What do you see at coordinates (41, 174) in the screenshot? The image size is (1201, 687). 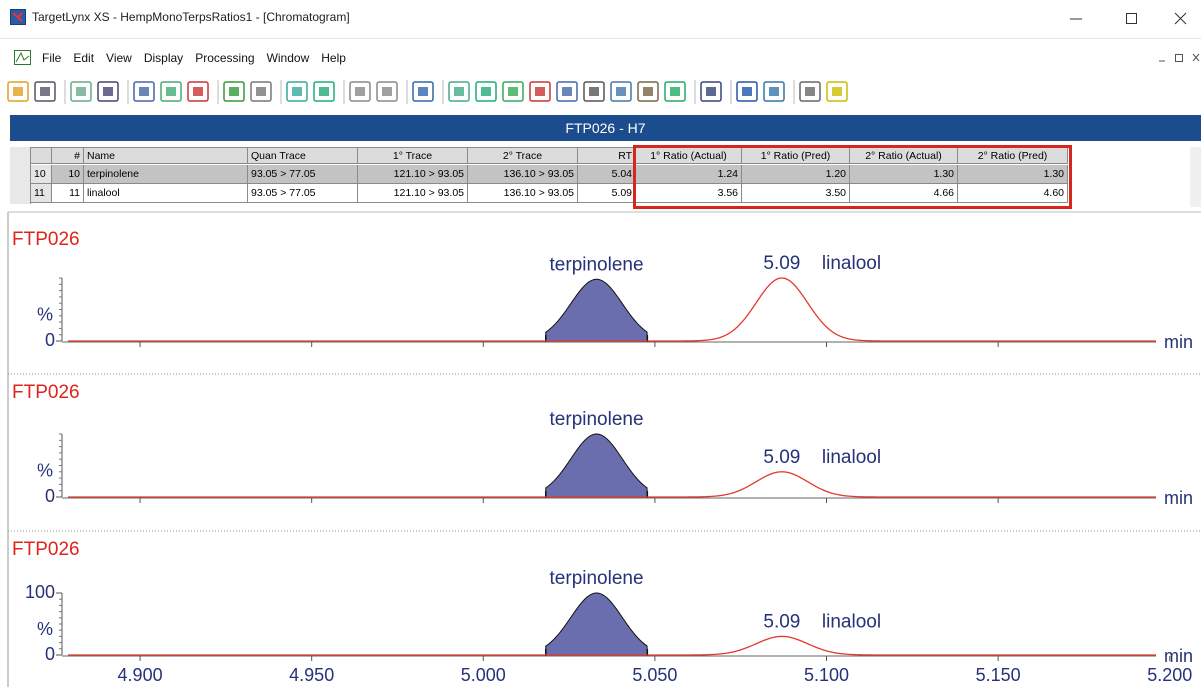 I see `row-header: 10` at bounding box center [41, 174].